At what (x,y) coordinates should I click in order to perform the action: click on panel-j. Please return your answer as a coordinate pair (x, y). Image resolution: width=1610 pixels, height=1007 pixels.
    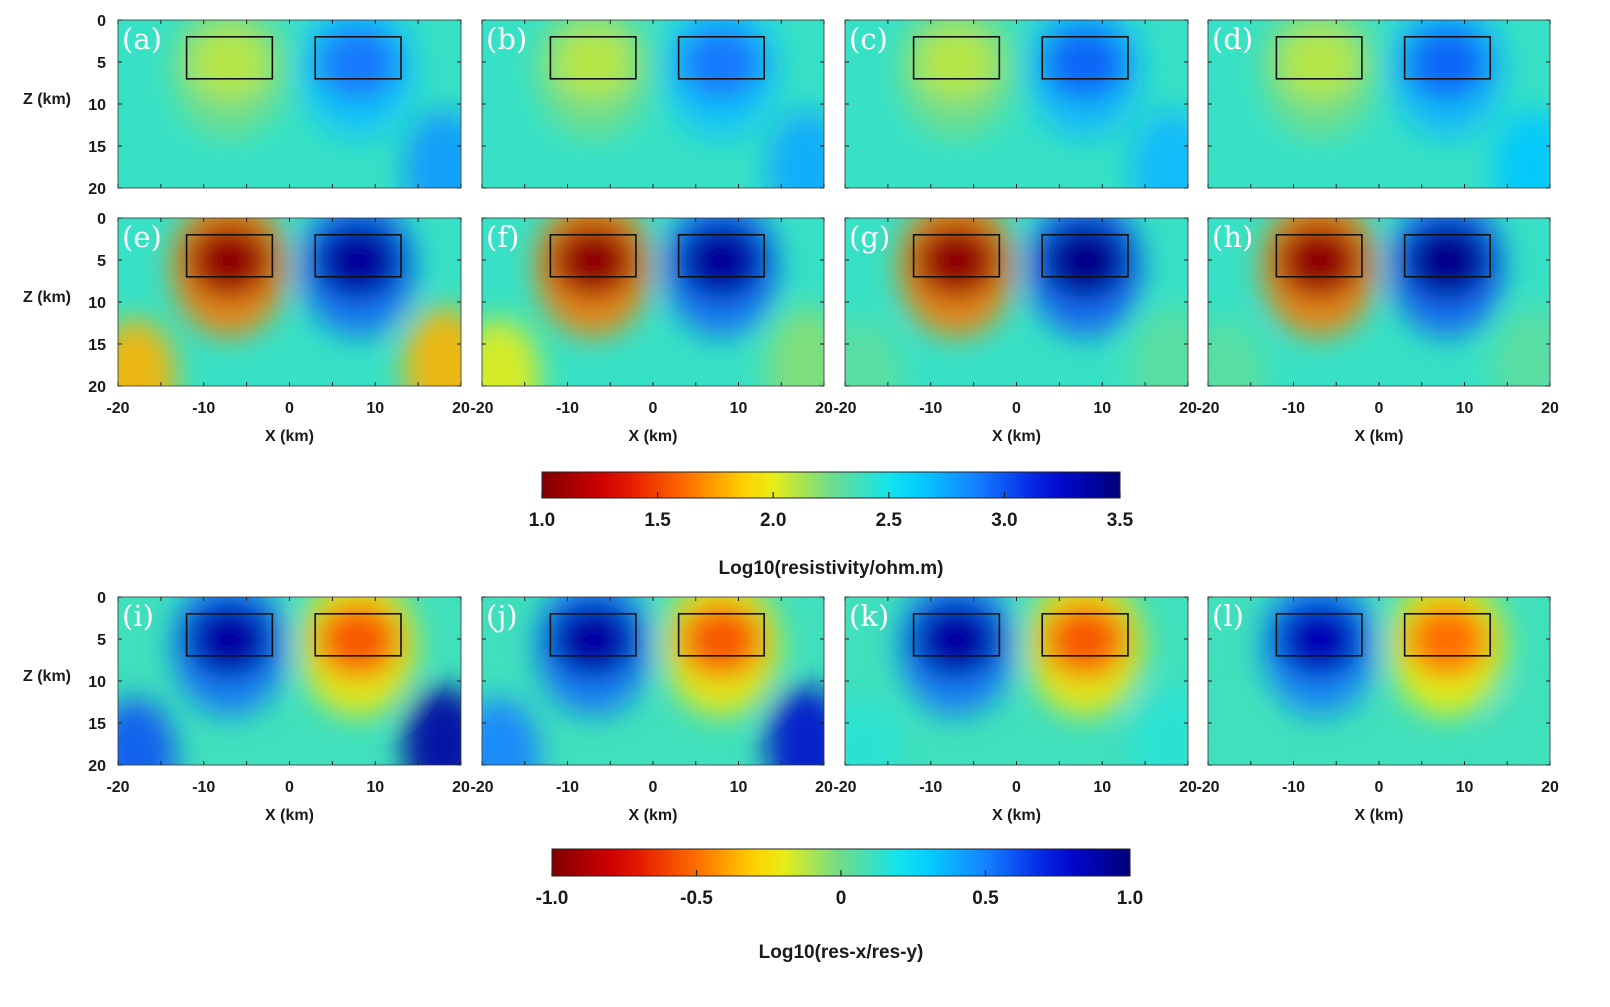
    Looking at the image, I should click on (653, 681).